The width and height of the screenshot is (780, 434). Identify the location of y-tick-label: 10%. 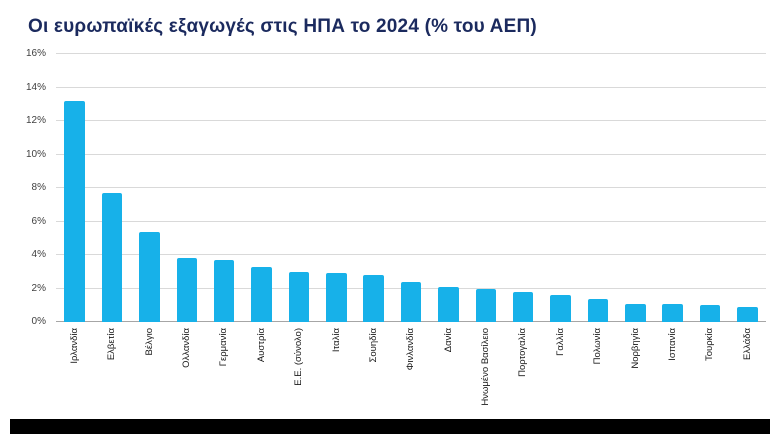
(35, 154).